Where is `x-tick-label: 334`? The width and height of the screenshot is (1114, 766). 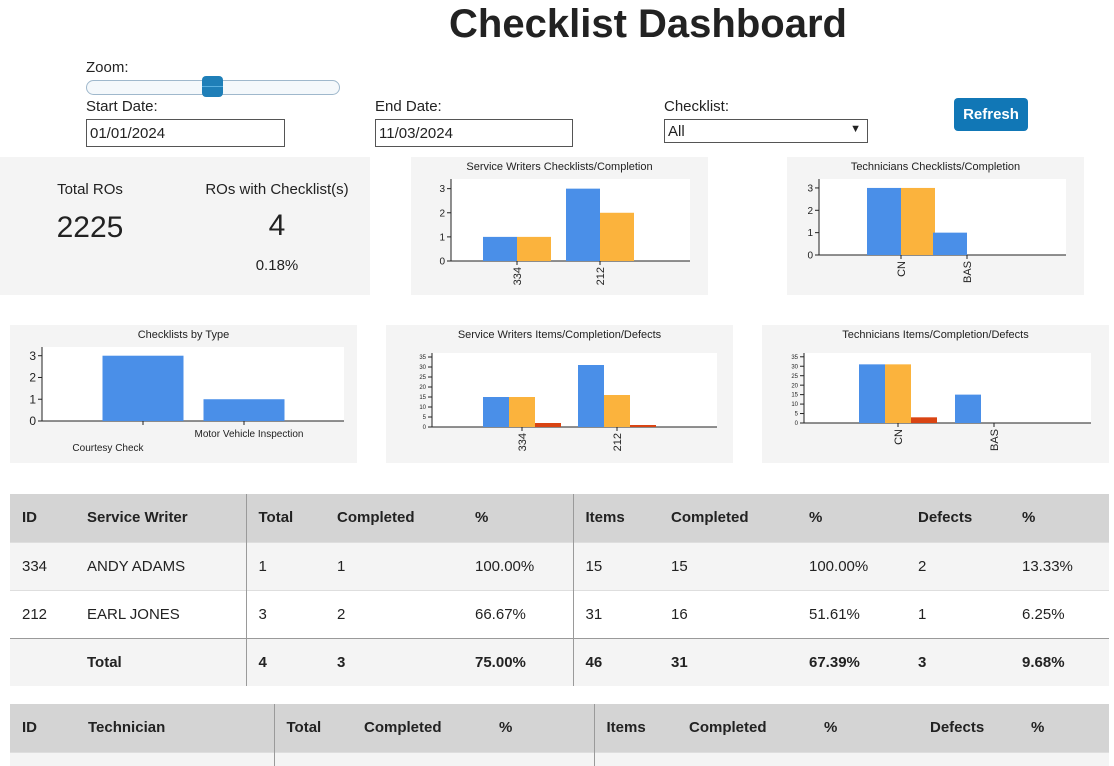 x-tick-label: 334 is located at coordinates (523, 442).